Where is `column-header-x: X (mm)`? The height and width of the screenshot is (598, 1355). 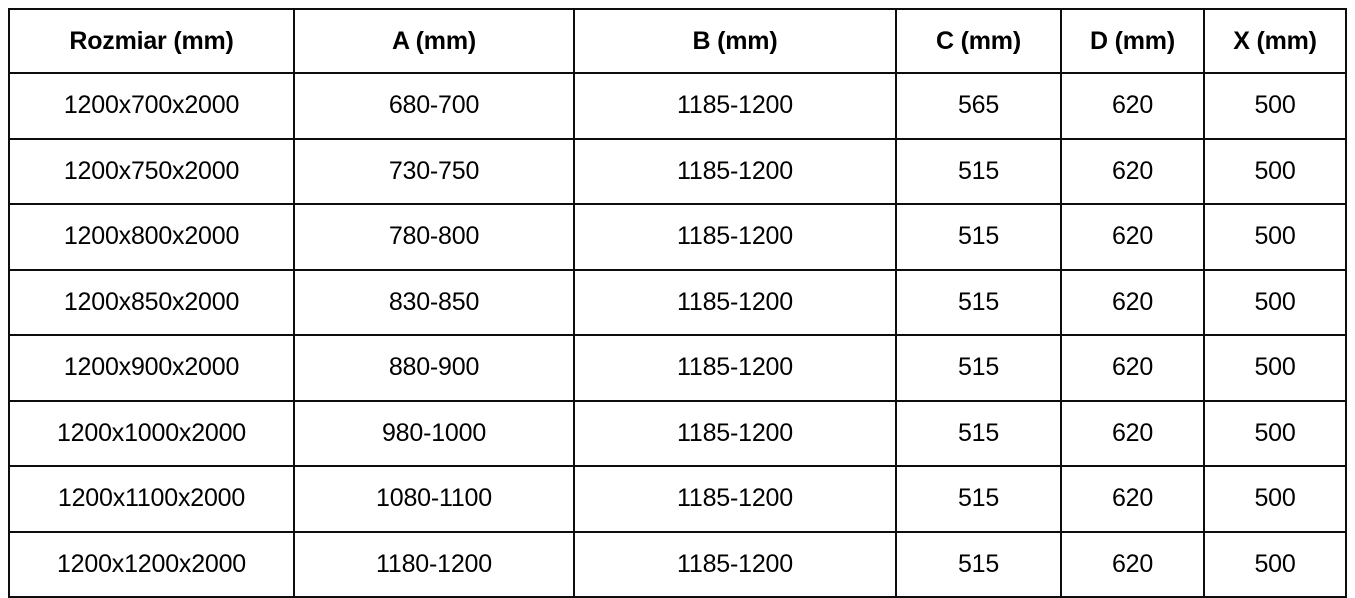
column-header-x: X (mm) is located at coordinates (1275, 41).